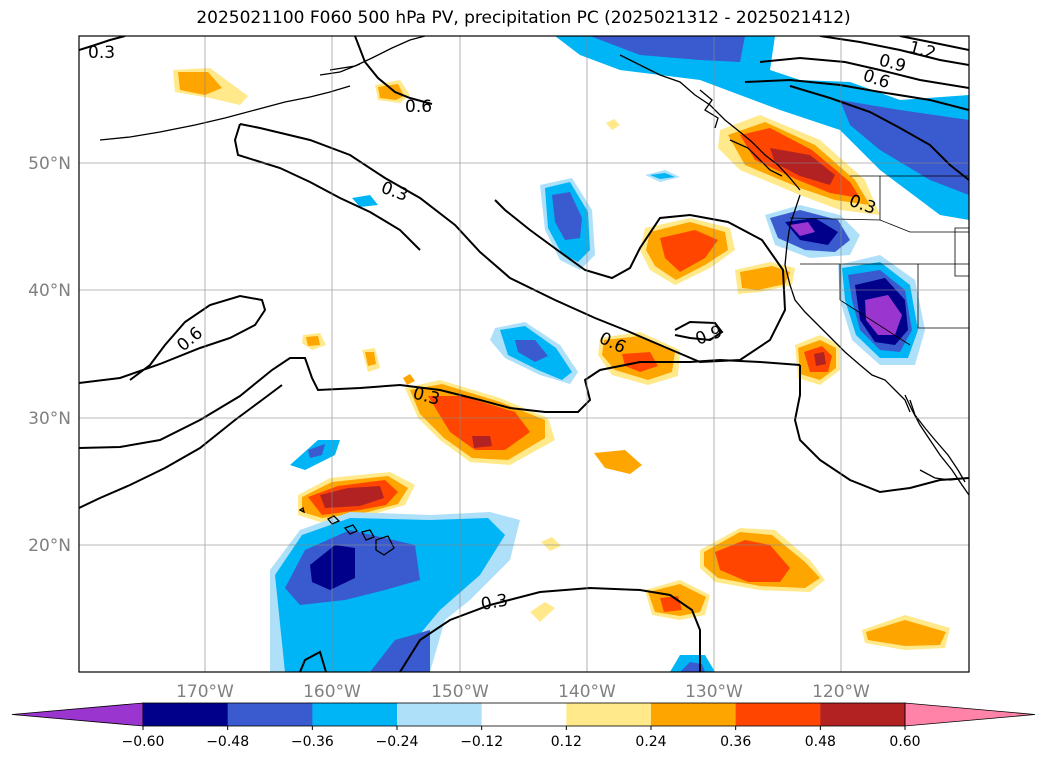 The height and width of the screenshot is (765, 1047). I want to click on colorbar-extend-high, so click(970, 714).